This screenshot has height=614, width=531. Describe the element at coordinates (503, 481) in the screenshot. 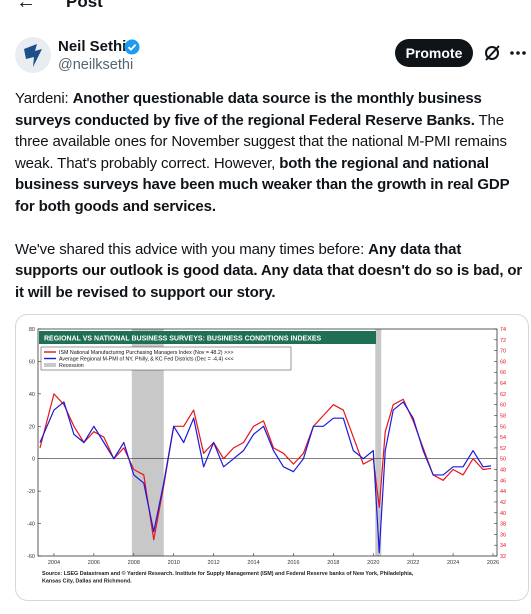

I see `y2-tick-label: 46` at that location.